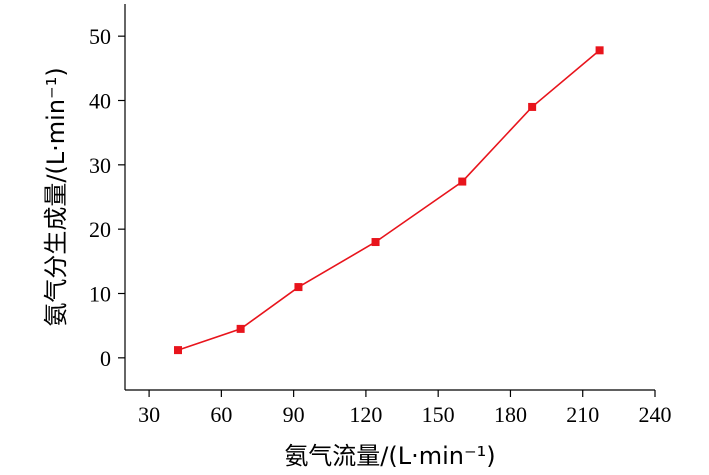  What do you see at coordinates (107, 197) in the screenshot?
I see `y-ticks: 0 10 20 30 40 50` at bounding box center [107, 197].